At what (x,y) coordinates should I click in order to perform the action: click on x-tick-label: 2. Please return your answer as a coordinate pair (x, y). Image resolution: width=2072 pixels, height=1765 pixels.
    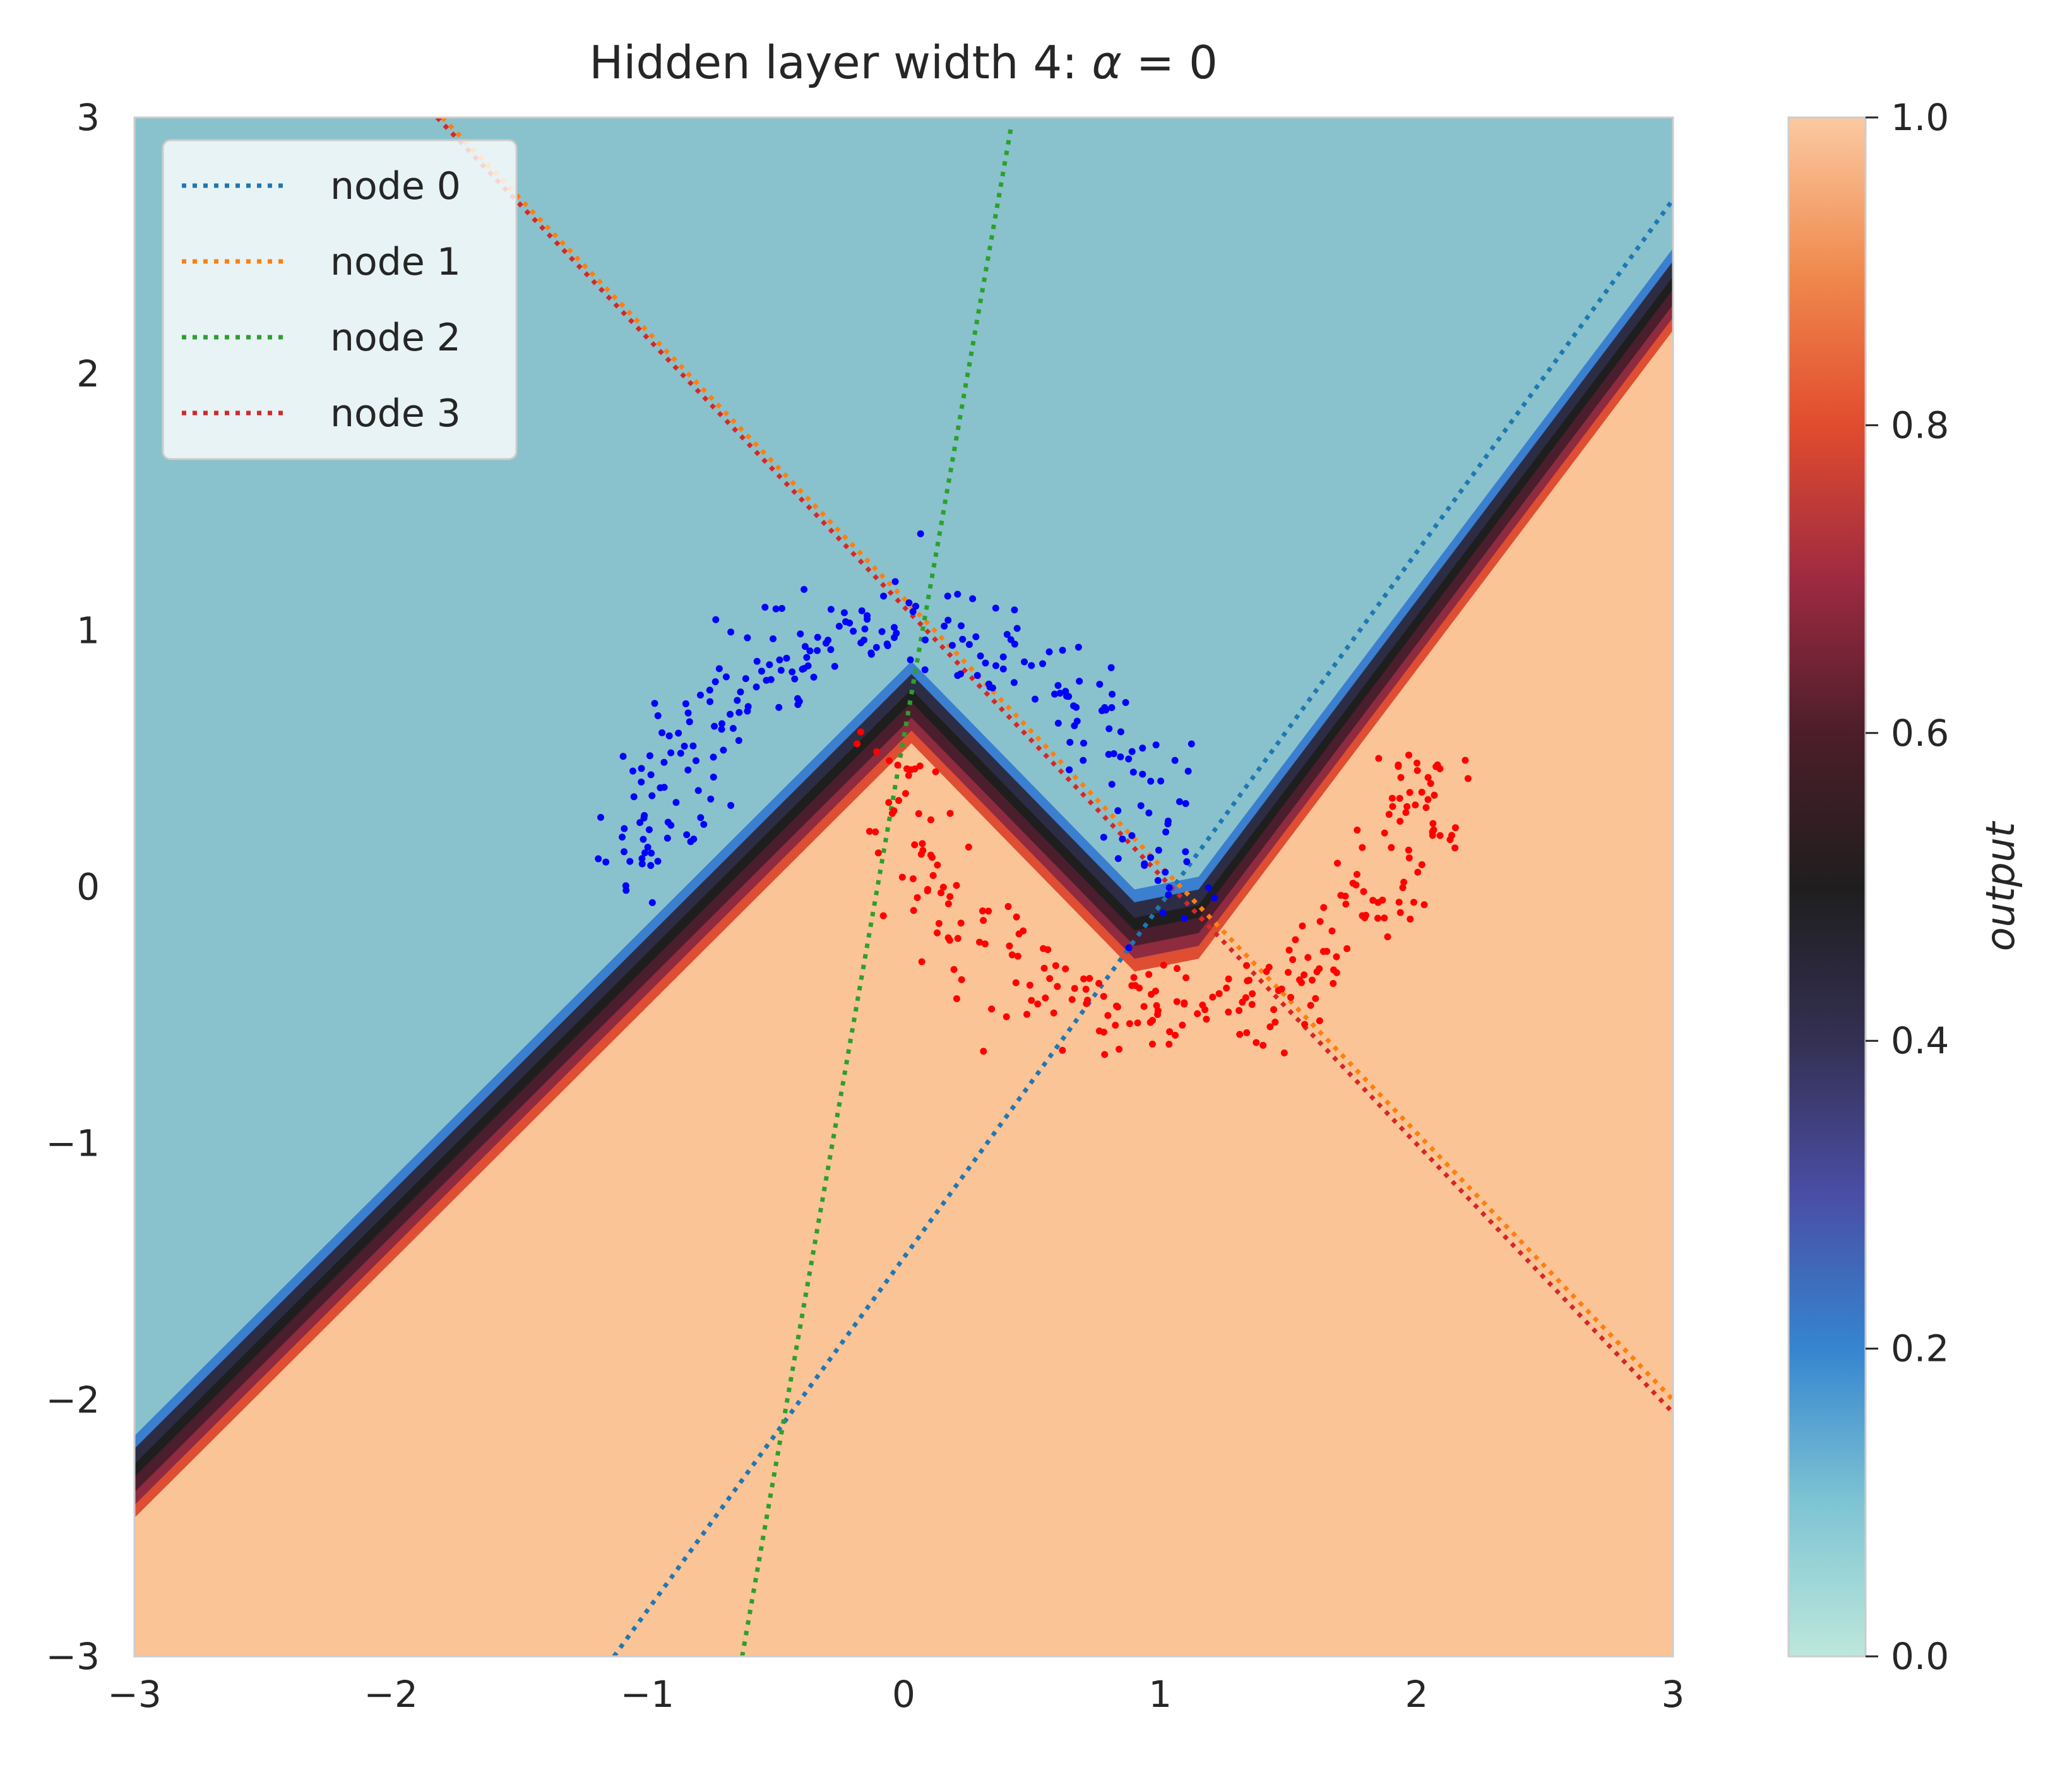
    Looking at the image, I should click on (1416, 1695).